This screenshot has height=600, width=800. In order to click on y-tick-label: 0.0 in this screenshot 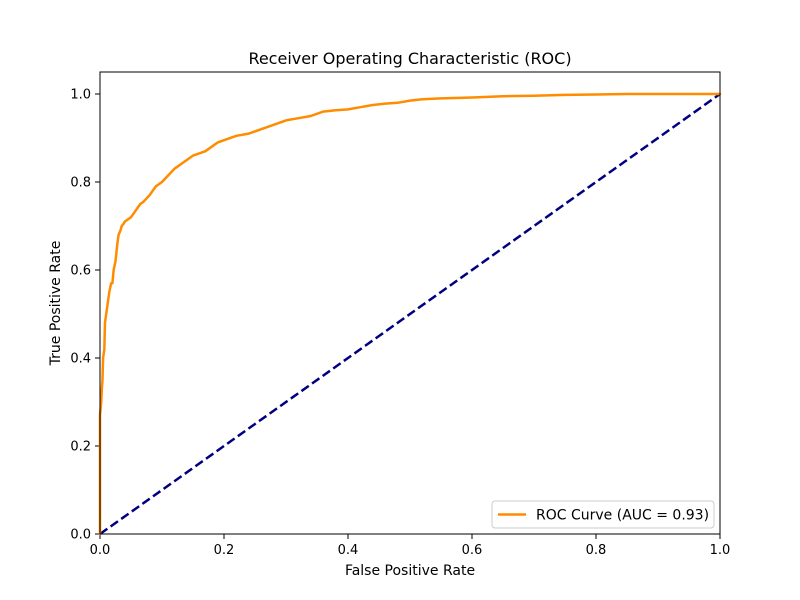, I will do `click(80, 535)`.